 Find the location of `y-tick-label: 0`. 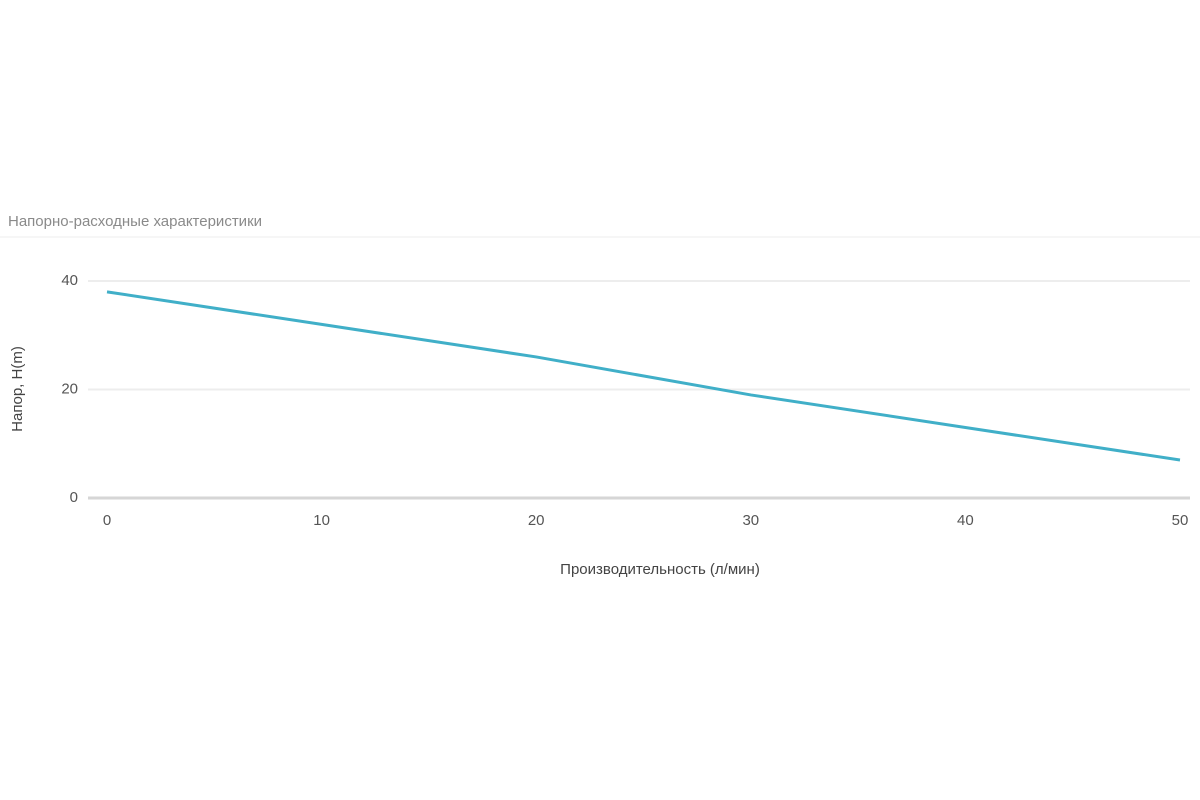

y-tick-label: 0 is located at coordinates (74, 497).